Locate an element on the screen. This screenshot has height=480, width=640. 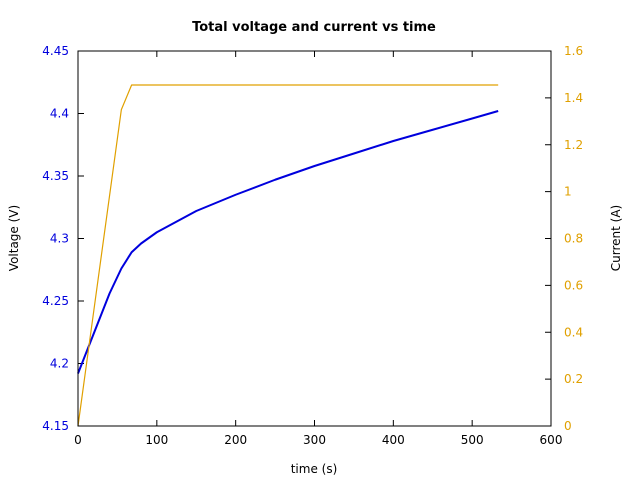
right-tick-label: 0.8 is located at coordinates (573, 239).